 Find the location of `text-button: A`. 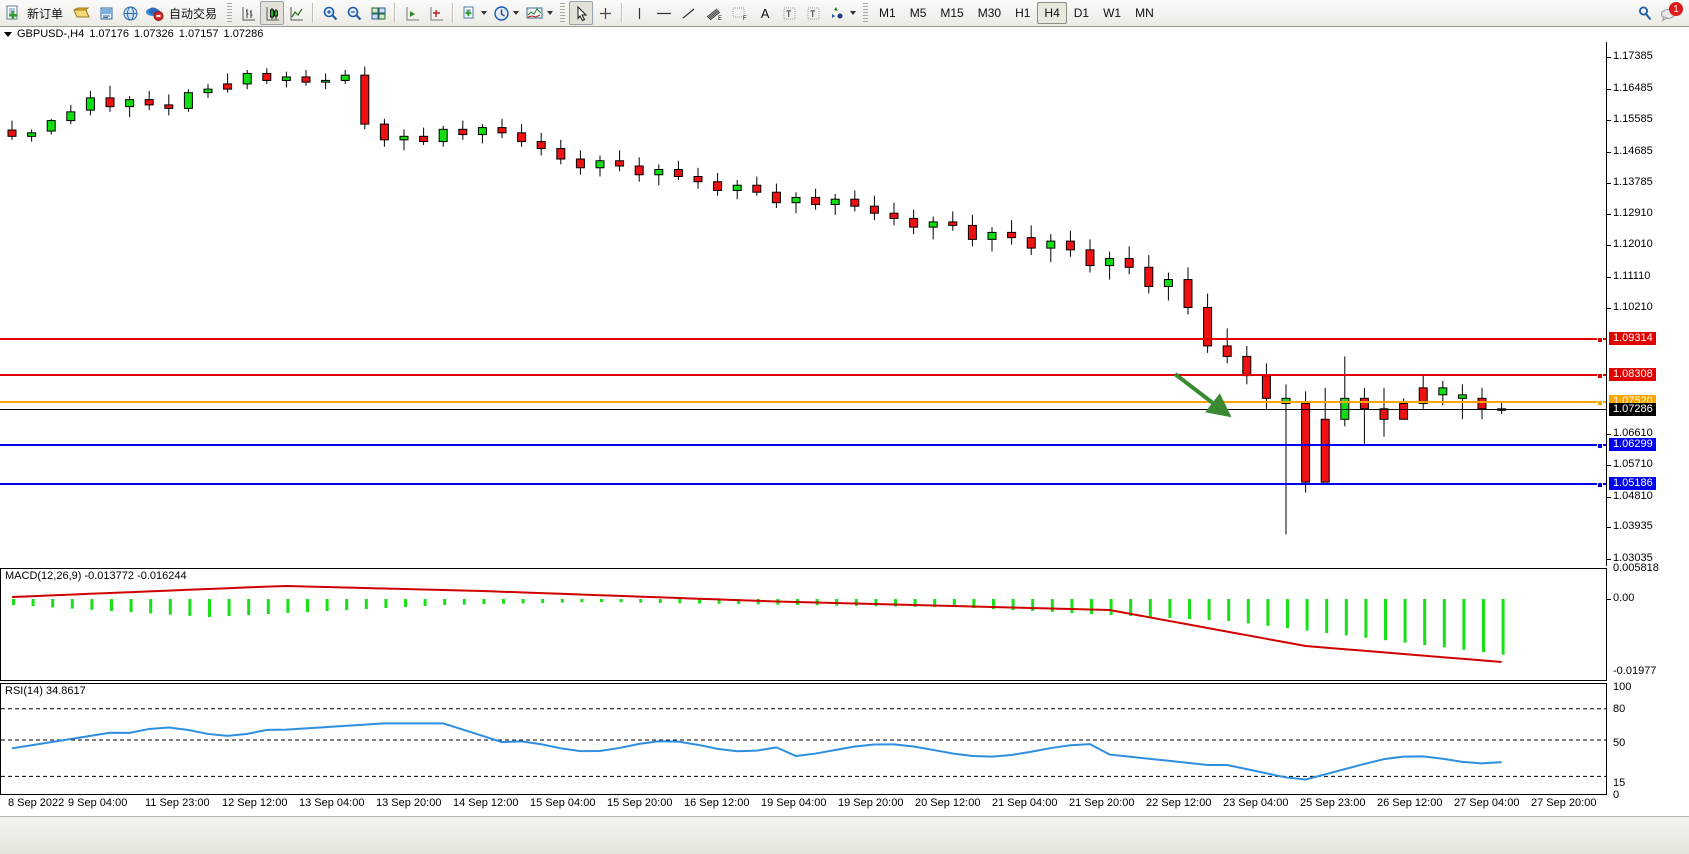

text-button: A is located at coordinates (765, 13).